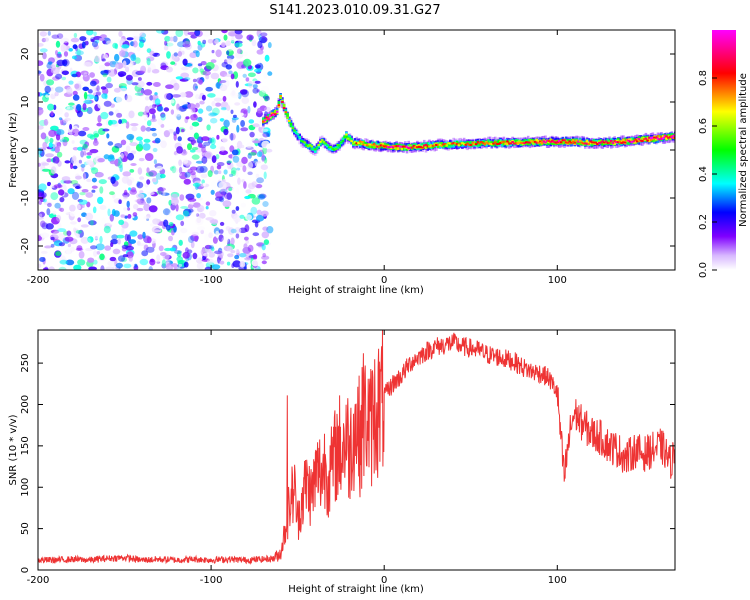 The image size is (750, 600). Describe the element at coordinates (743, 150) in the screenshot. I see `colorbar-label: Normalized spectral amplitude` at that location.